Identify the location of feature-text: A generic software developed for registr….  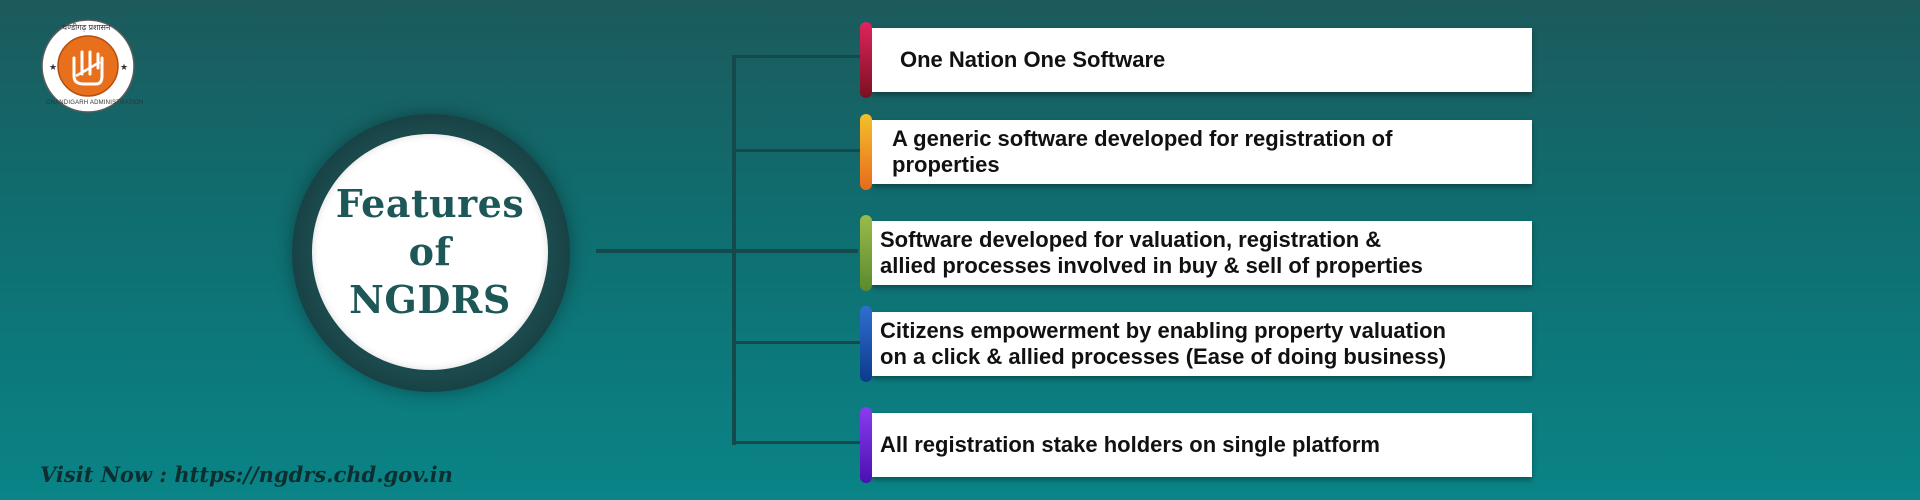
(1142, 151).